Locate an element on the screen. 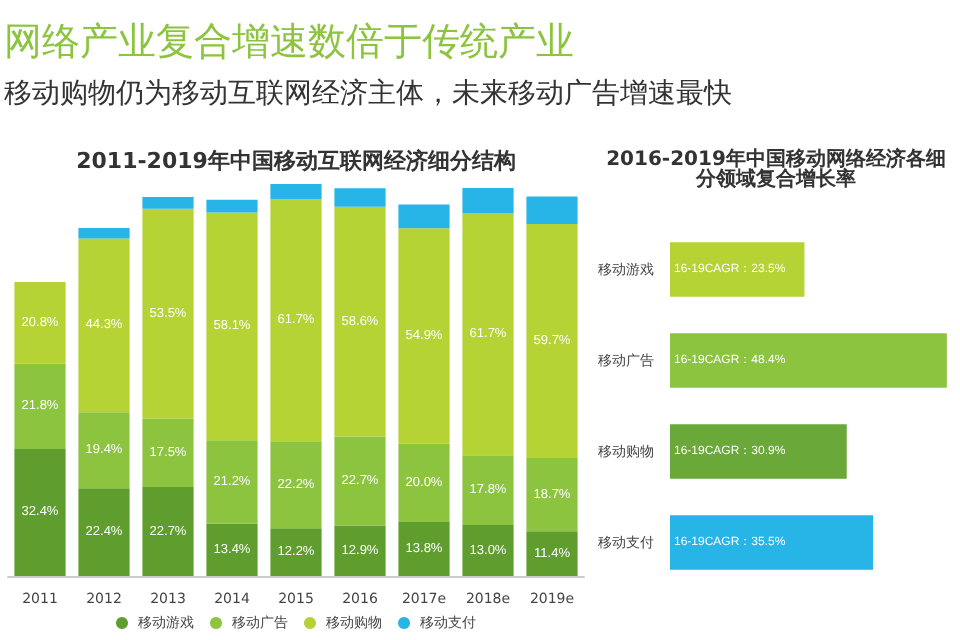 The image size is (960, 640). text: 网络产业复合增速数倍于传统产业 is located at coordinates (290, 43).